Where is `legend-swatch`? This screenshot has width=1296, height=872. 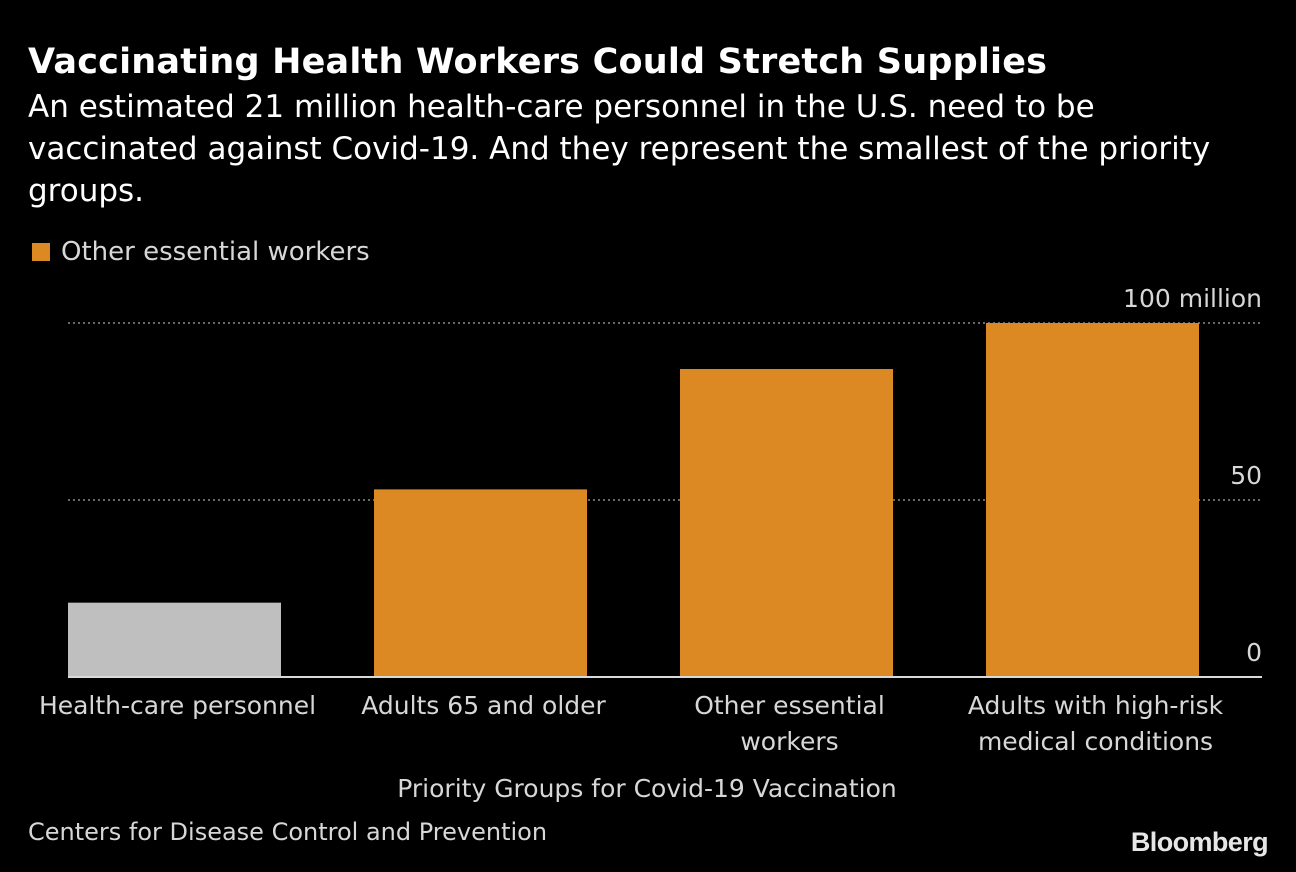
legend-swatch is located at coordinates (41, 252).